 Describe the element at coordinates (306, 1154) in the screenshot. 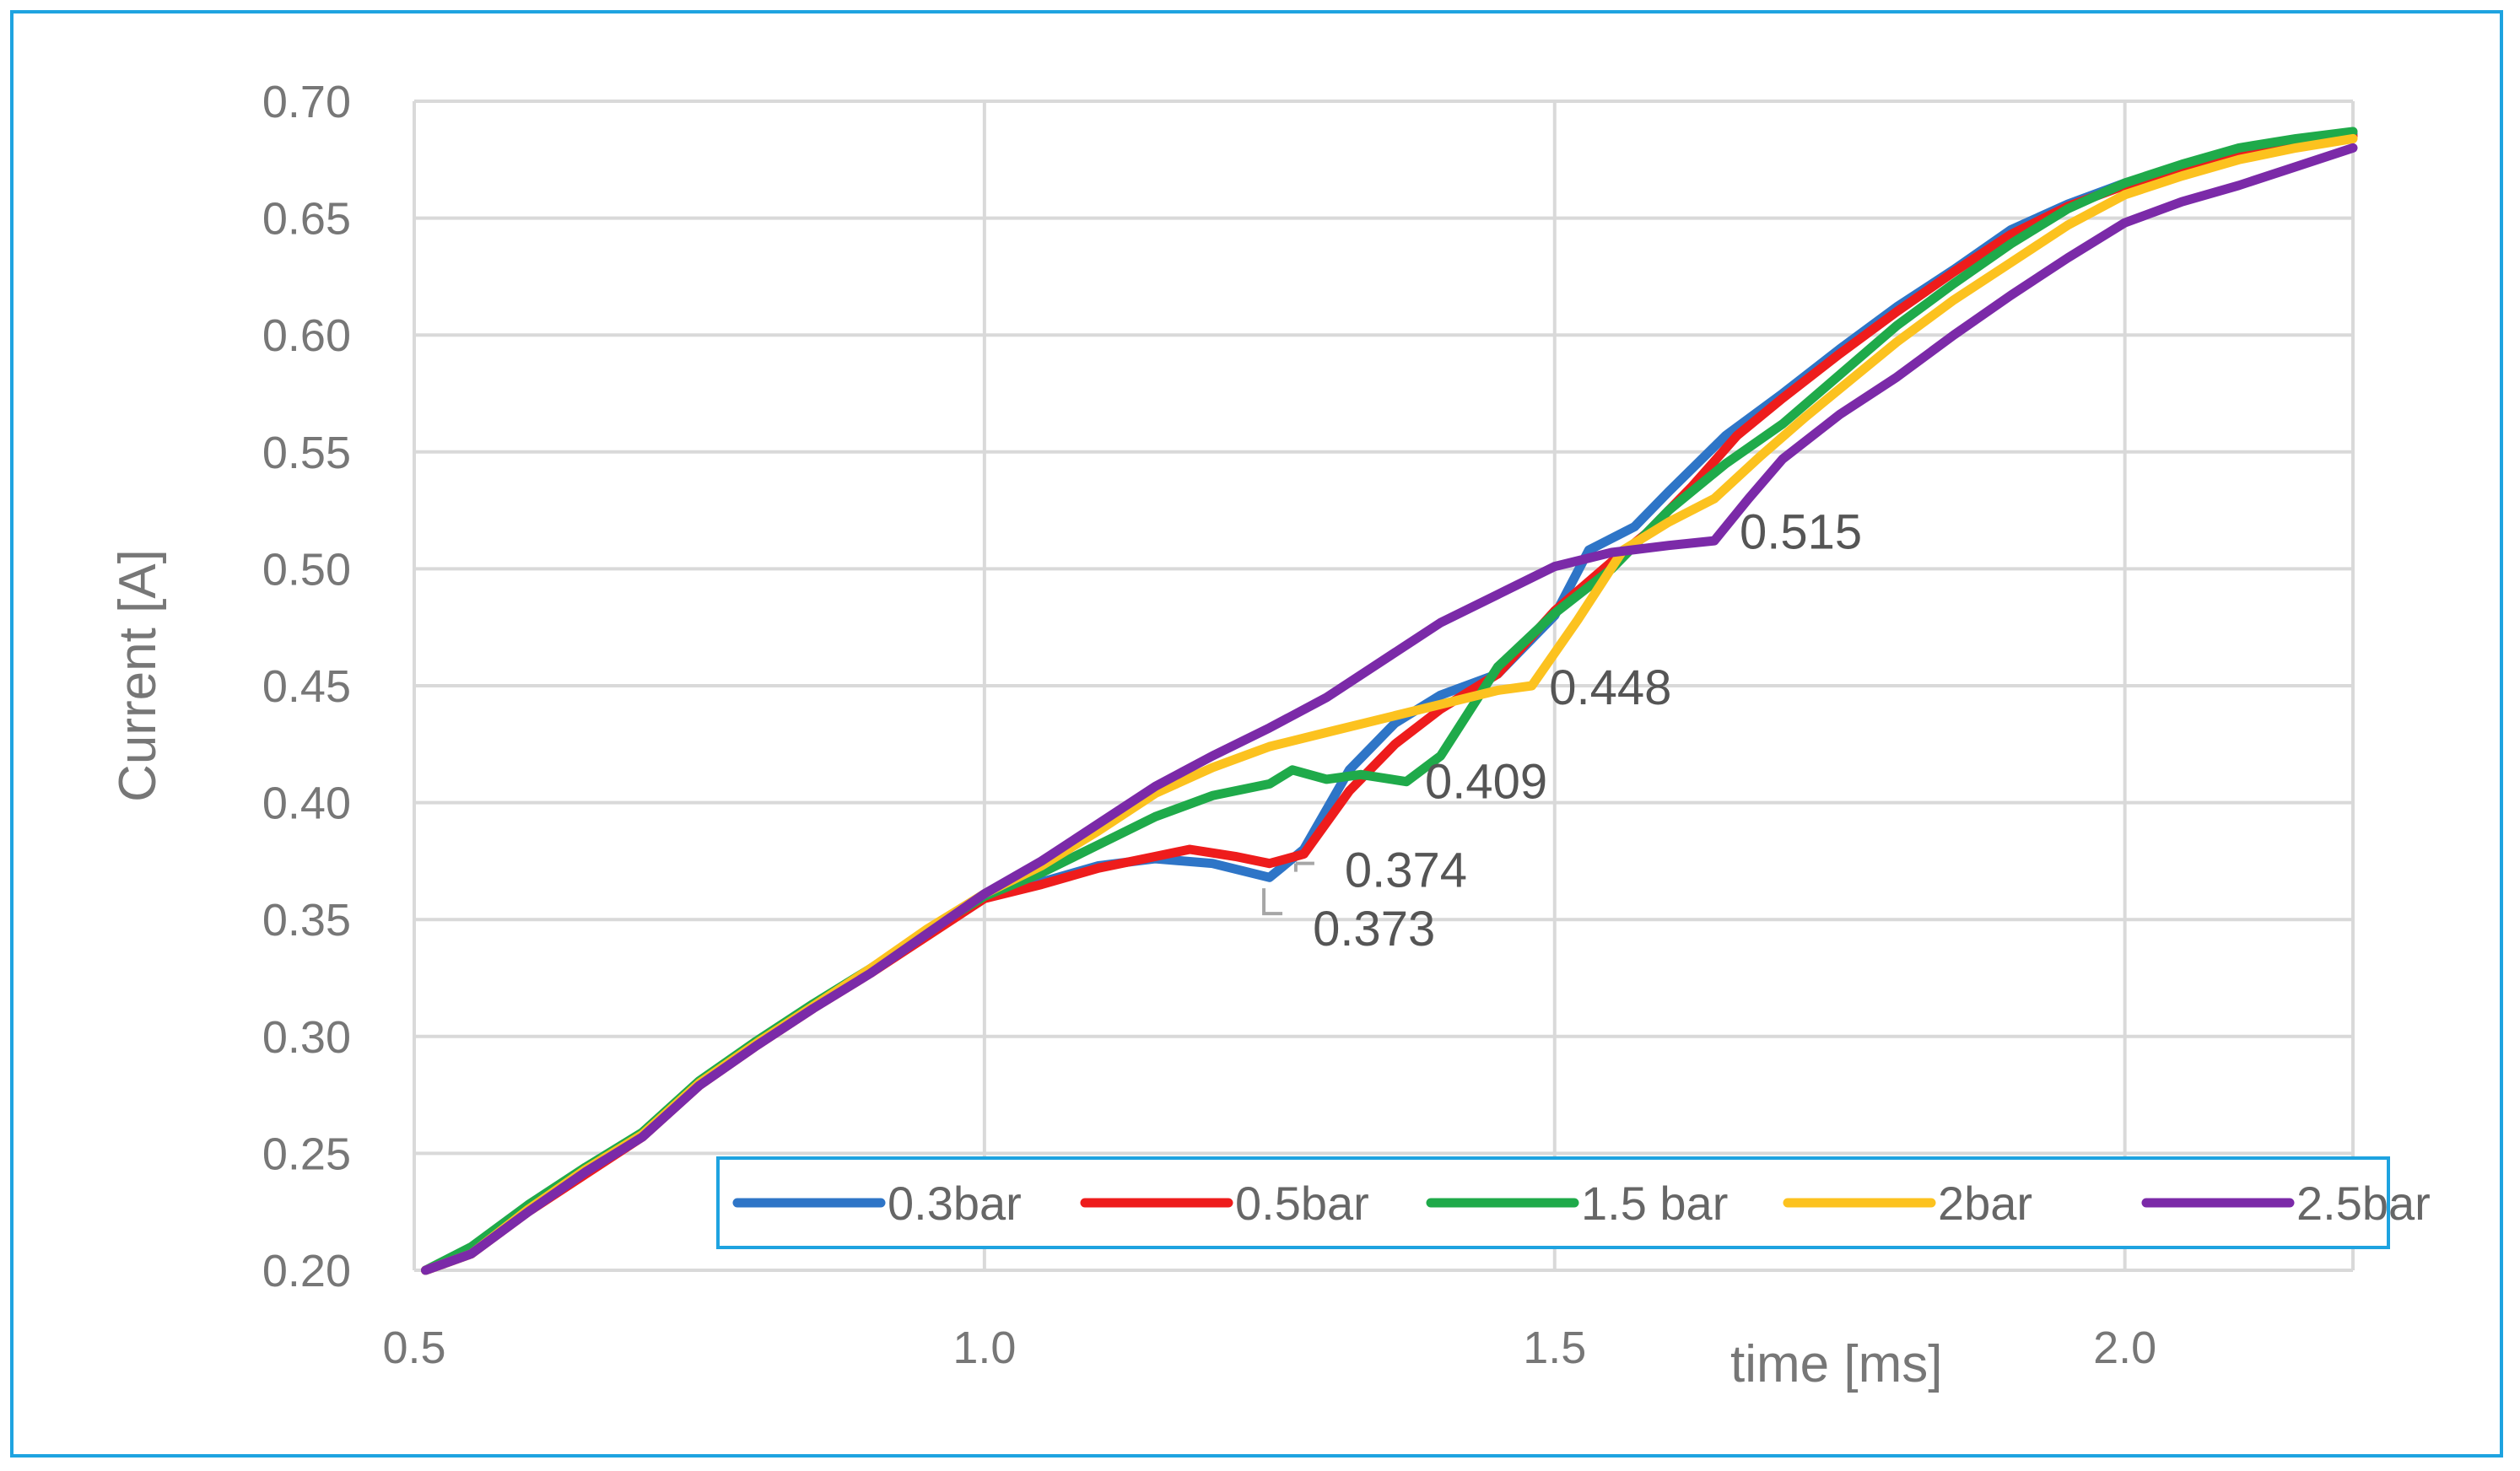

I see `y-tick-label: 0.25` at that location.